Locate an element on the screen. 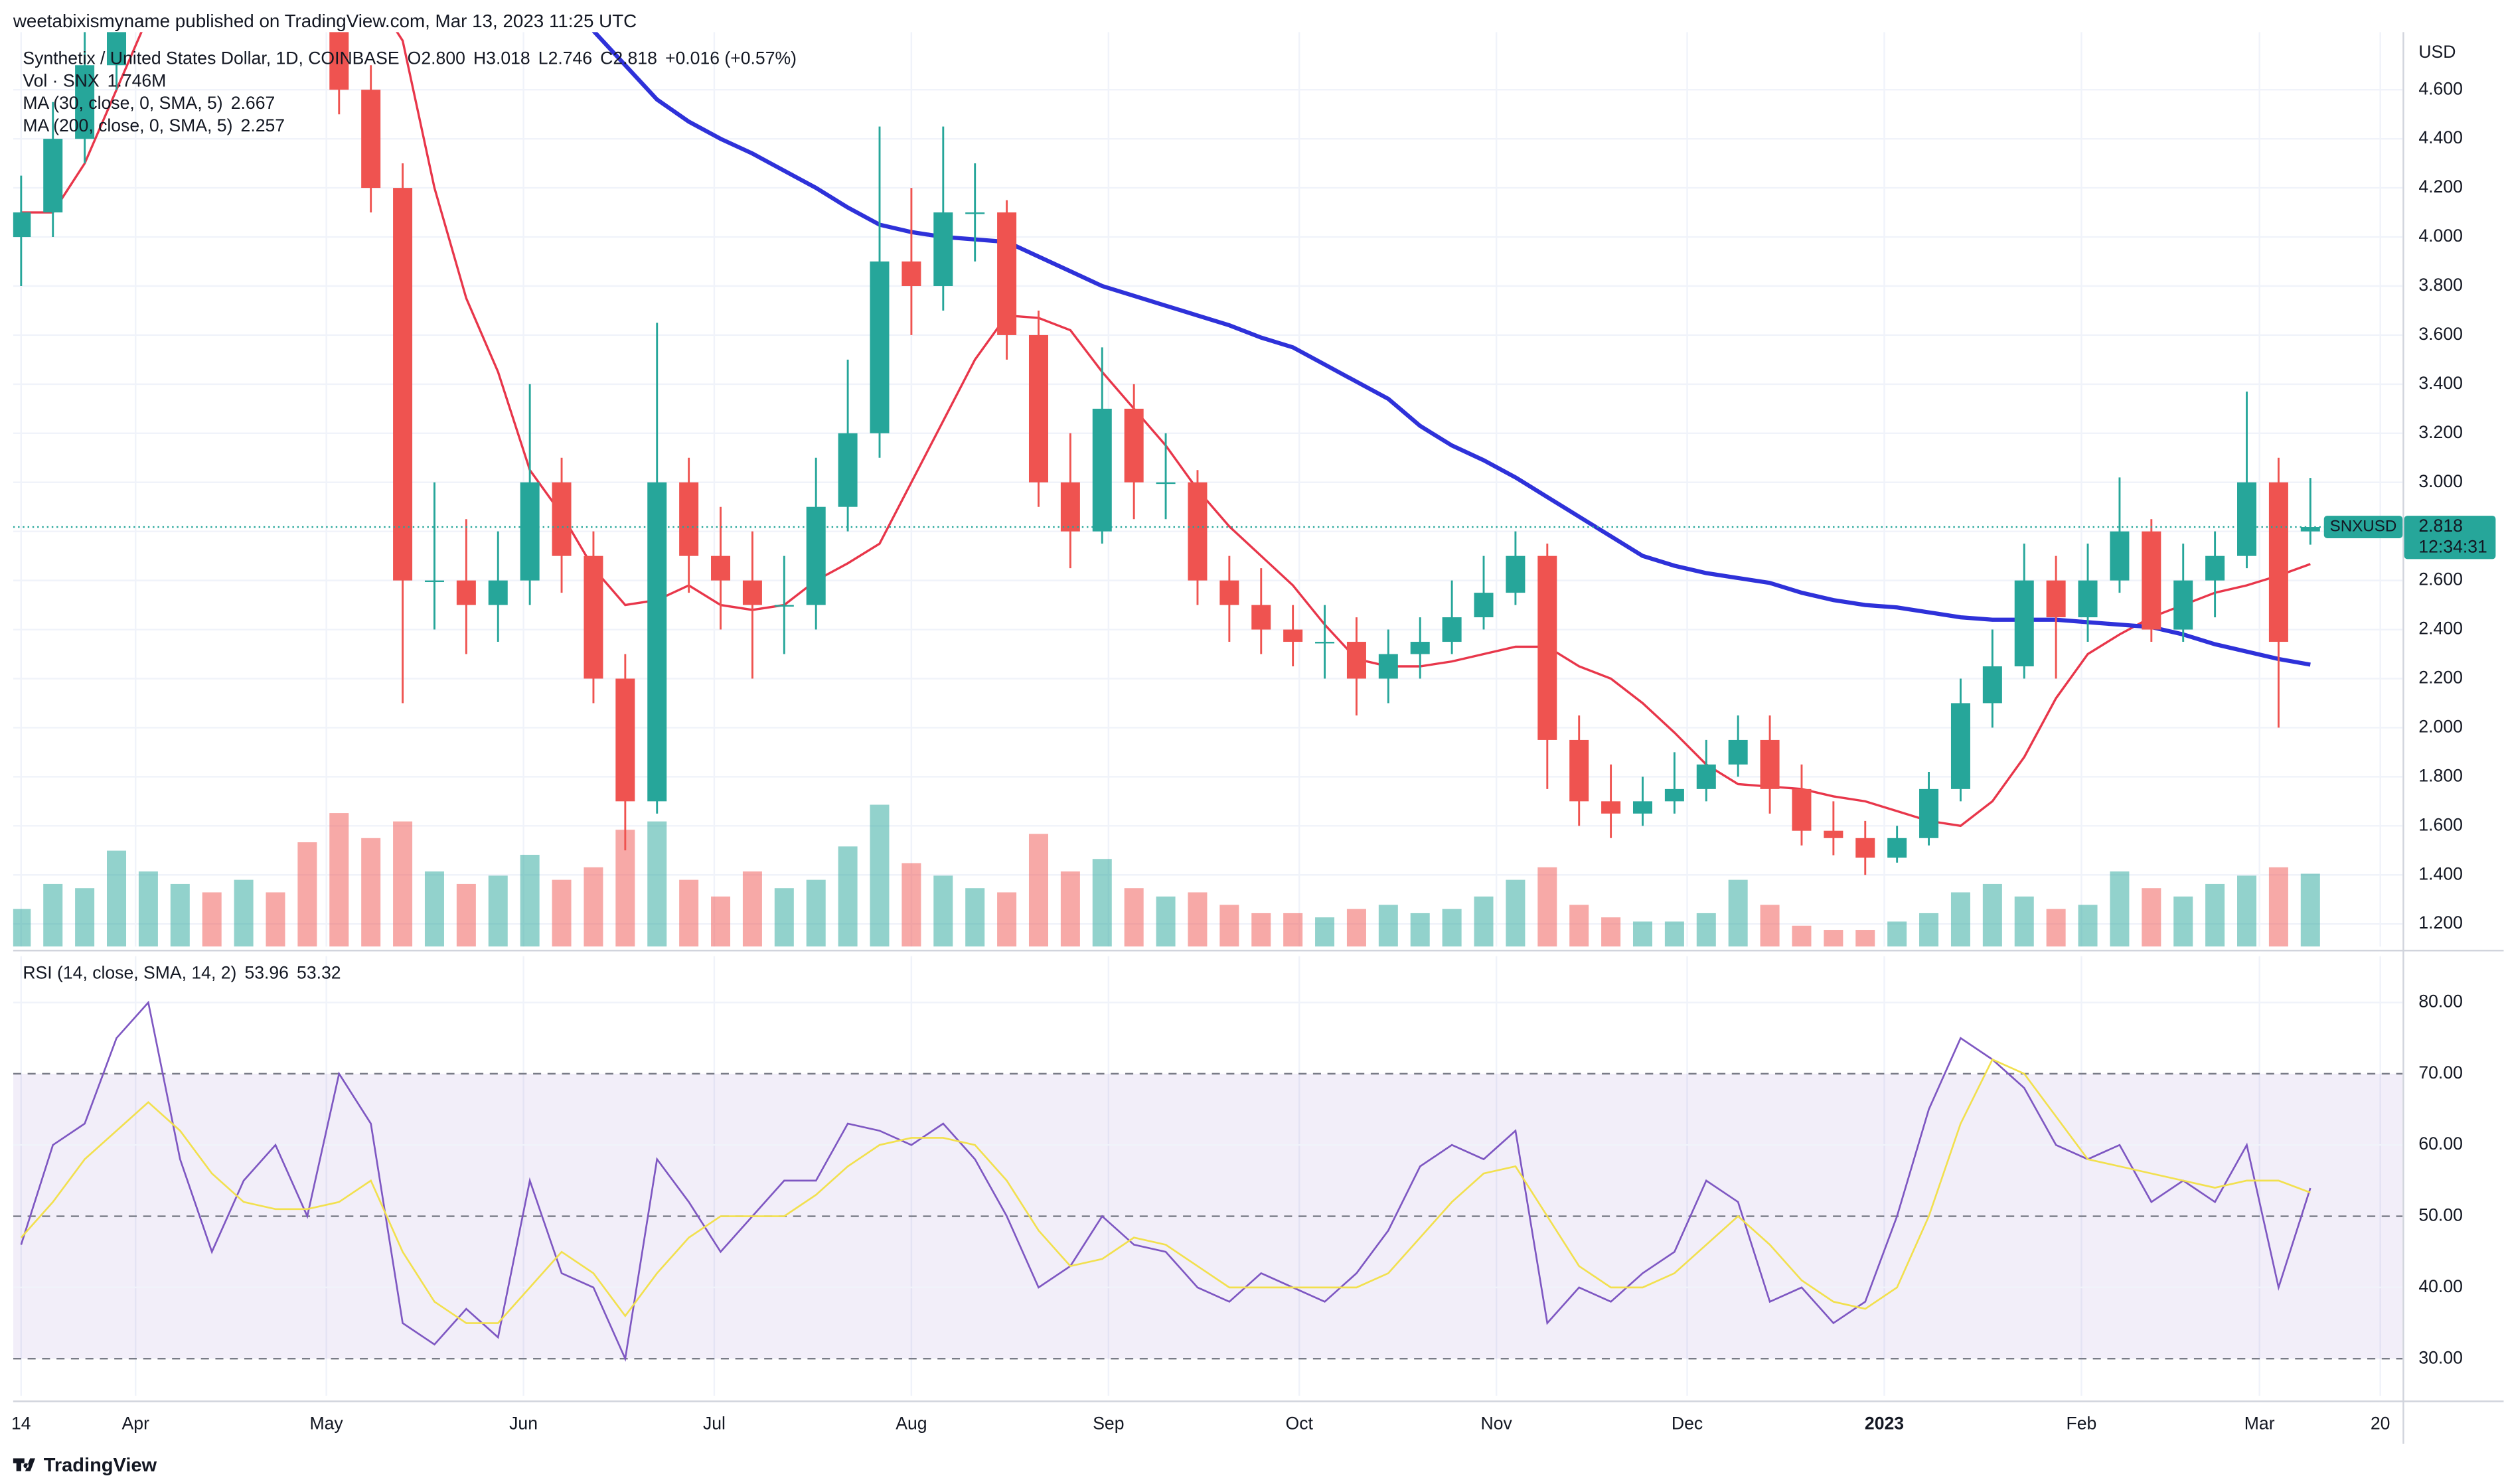 The height and width of the screenshot is (1484, 2504). legend-indicator-value: 53.96 is located at coordinates (266, 972).